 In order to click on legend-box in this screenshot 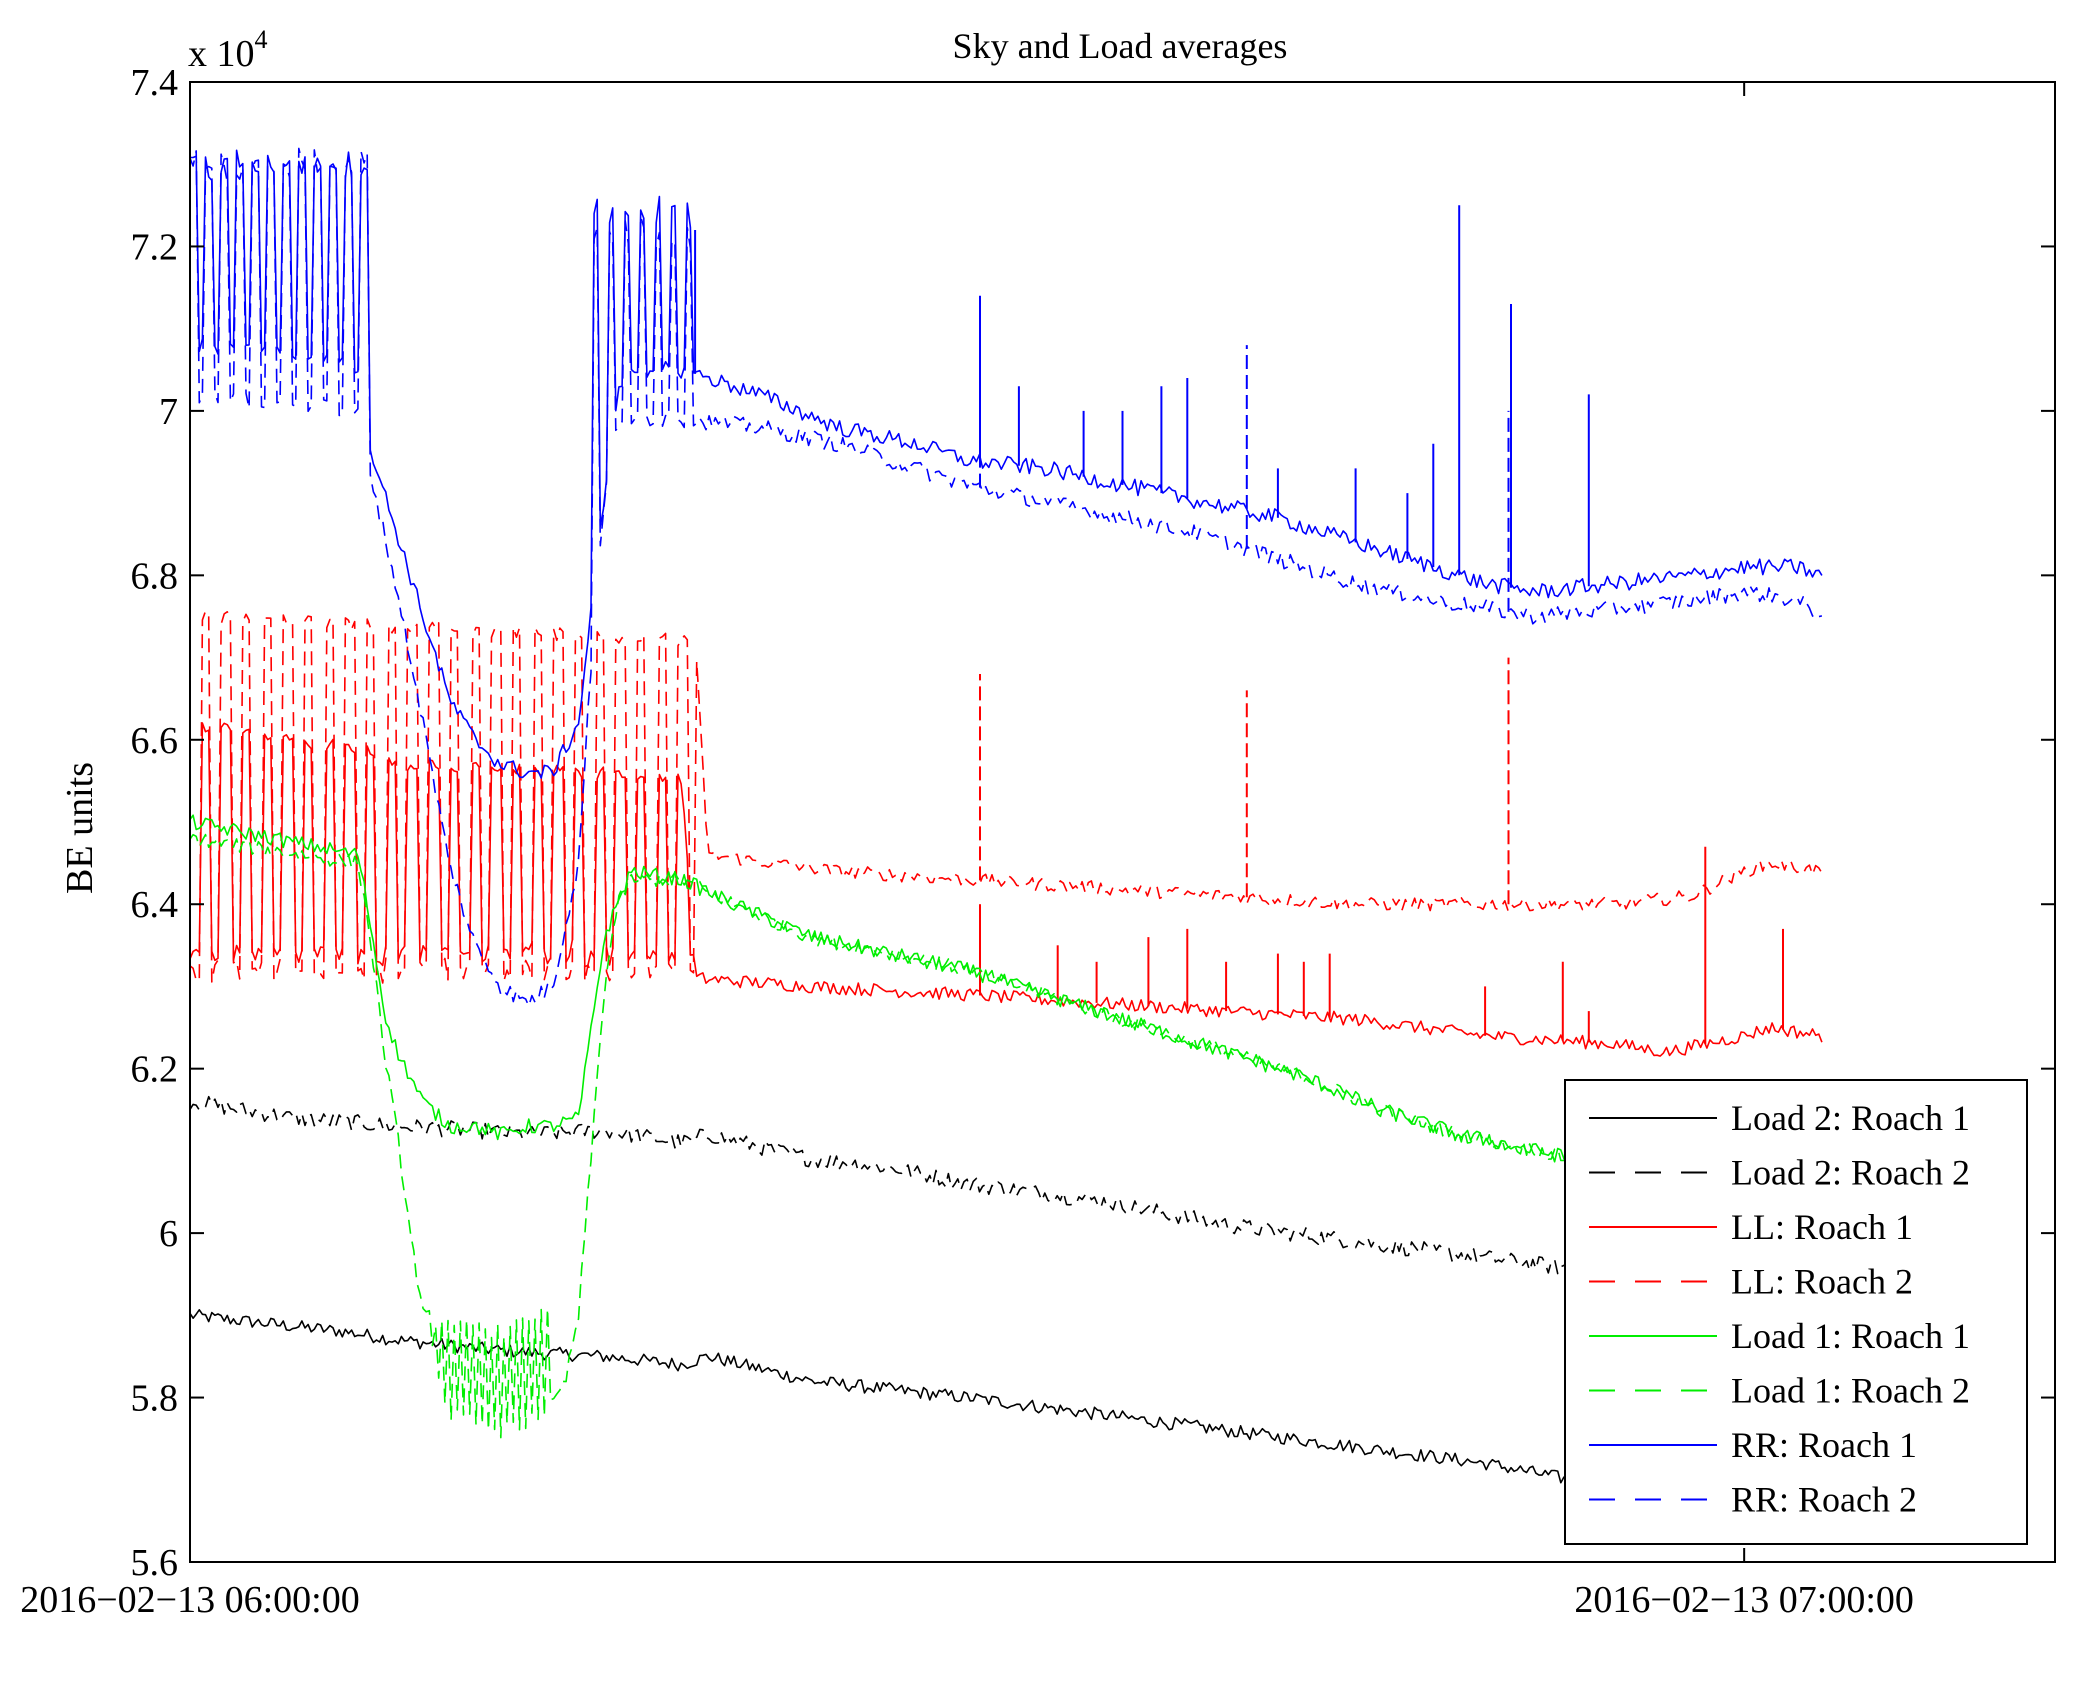, I will do `click(1796, 1312)`.